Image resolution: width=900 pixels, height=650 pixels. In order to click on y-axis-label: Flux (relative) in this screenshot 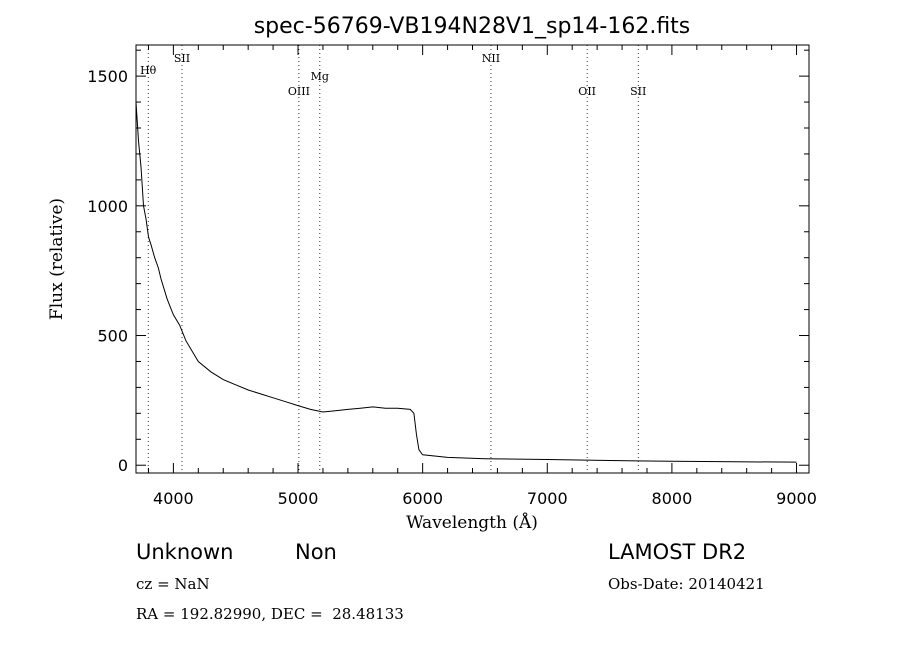, I will do `click(57, 259)`.